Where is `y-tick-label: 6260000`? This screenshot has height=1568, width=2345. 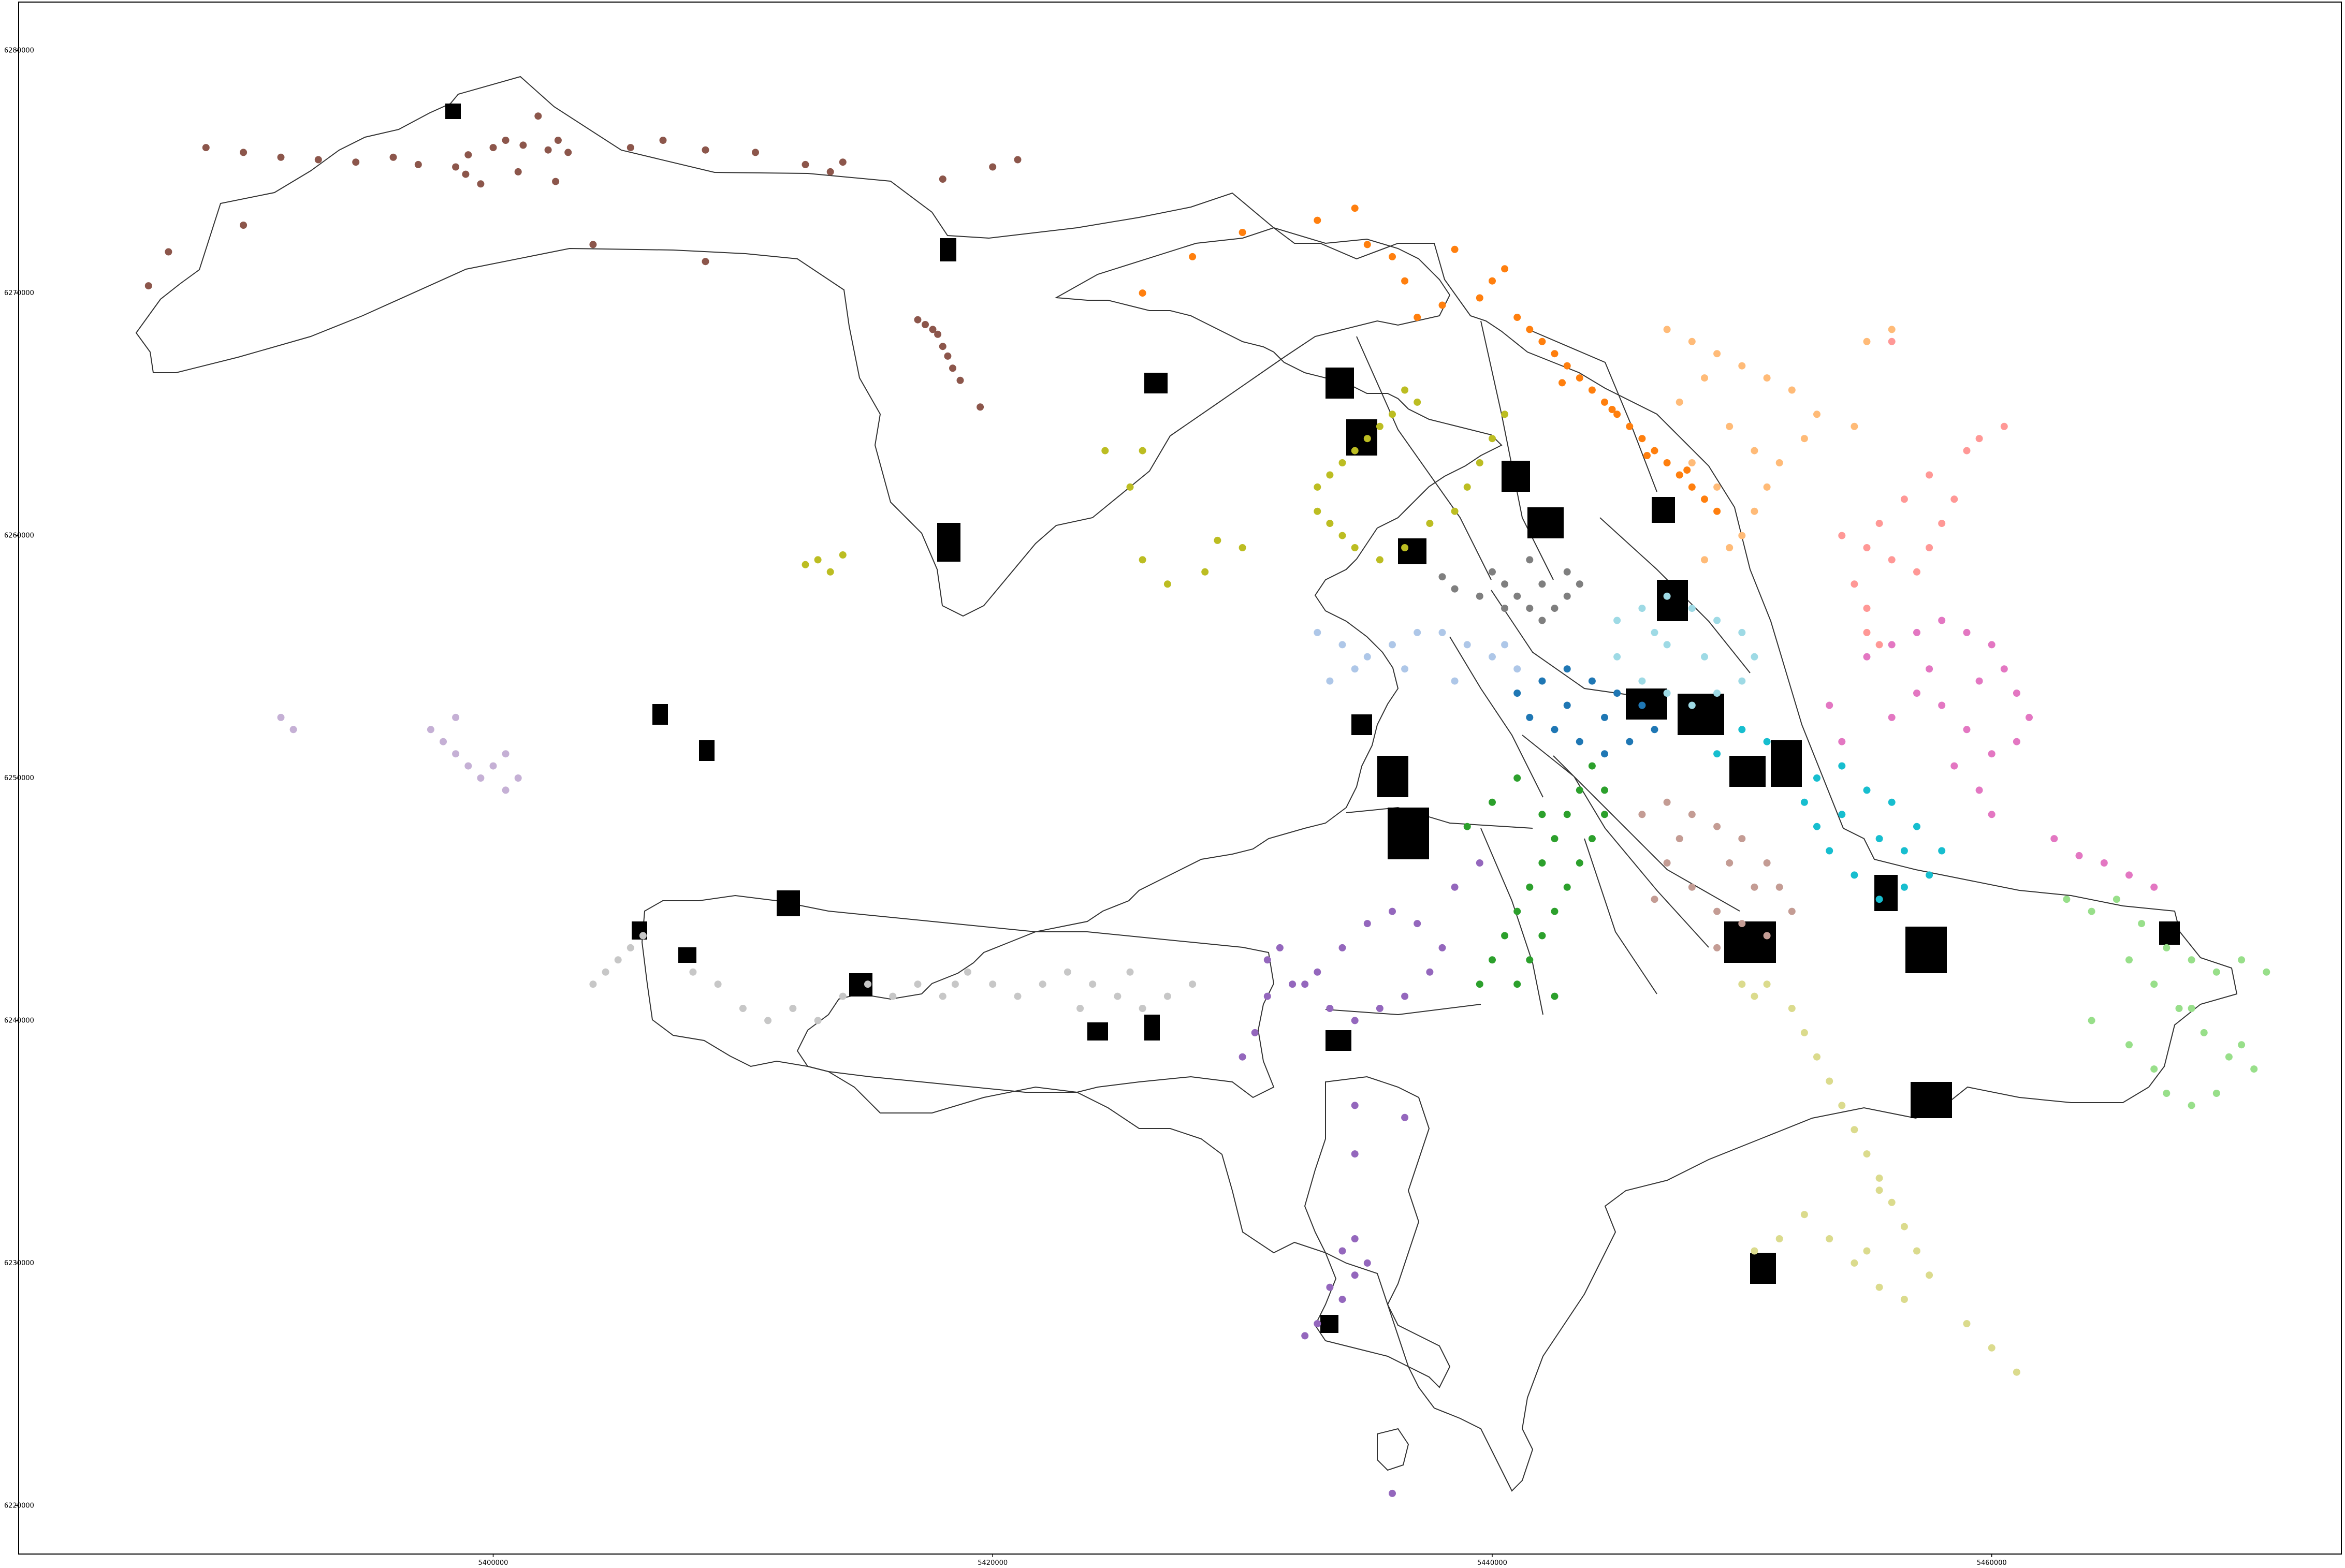
y-tick-label: 6260000 is located at coordinates (19, 536).